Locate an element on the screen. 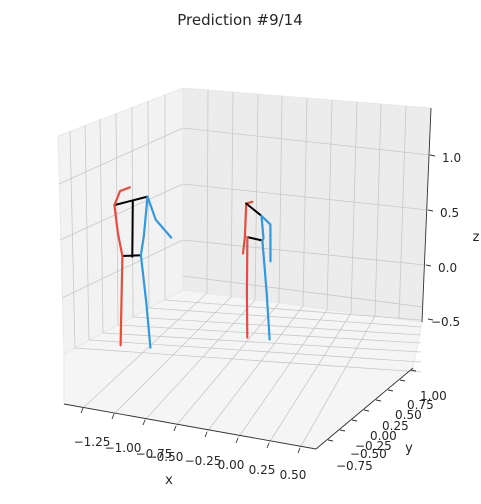 Image resolution: width=481 pixels, height=504 pixels. y-axis-label: y is located at coordinates (409, 448).